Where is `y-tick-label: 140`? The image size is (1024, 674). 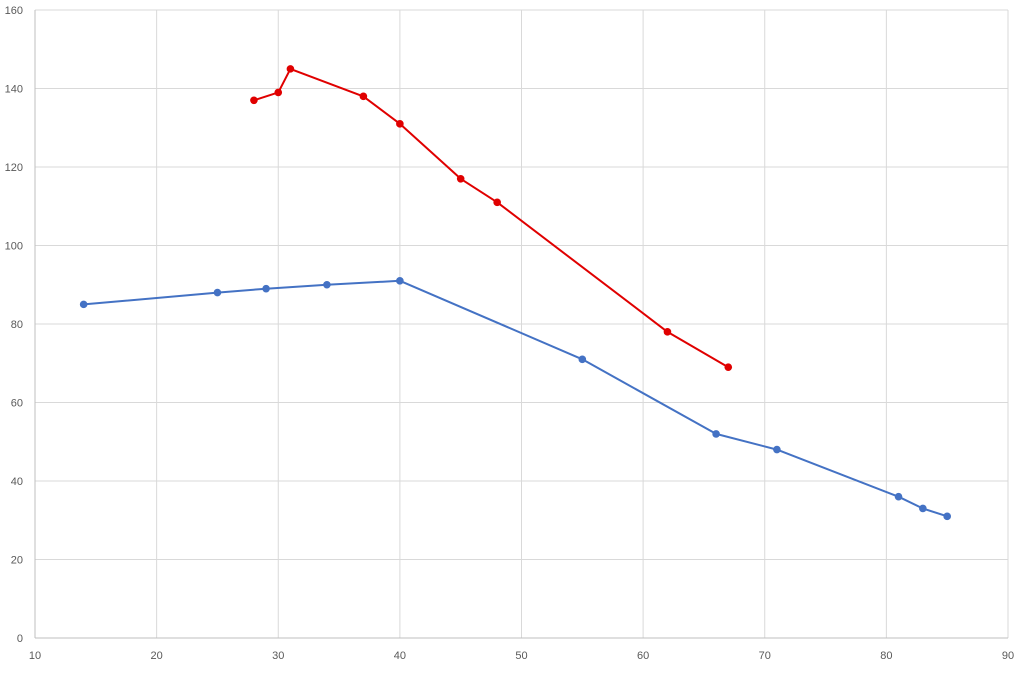
y-tick-label: 140 is located at coordinates (14, 90).